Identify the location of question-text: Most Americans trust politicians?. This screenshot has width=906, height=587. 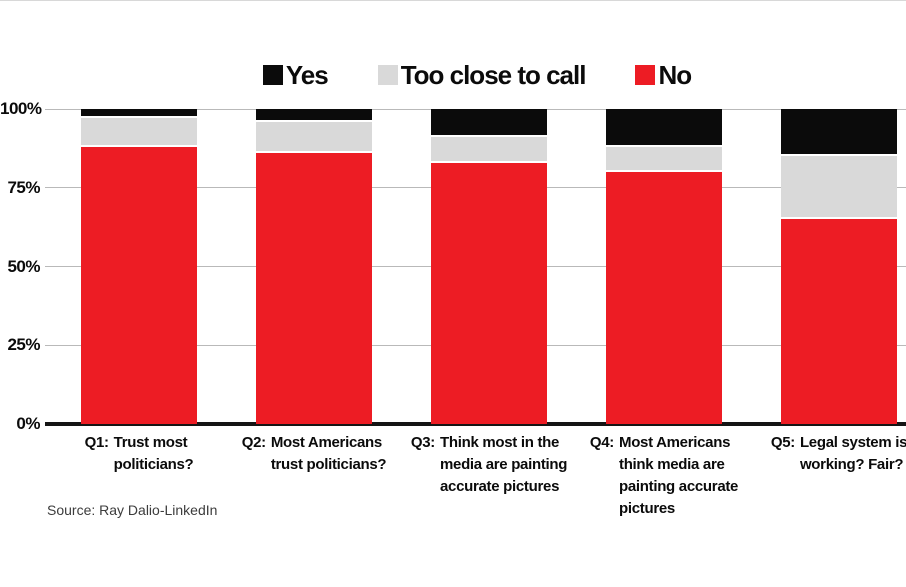
(328, 453).